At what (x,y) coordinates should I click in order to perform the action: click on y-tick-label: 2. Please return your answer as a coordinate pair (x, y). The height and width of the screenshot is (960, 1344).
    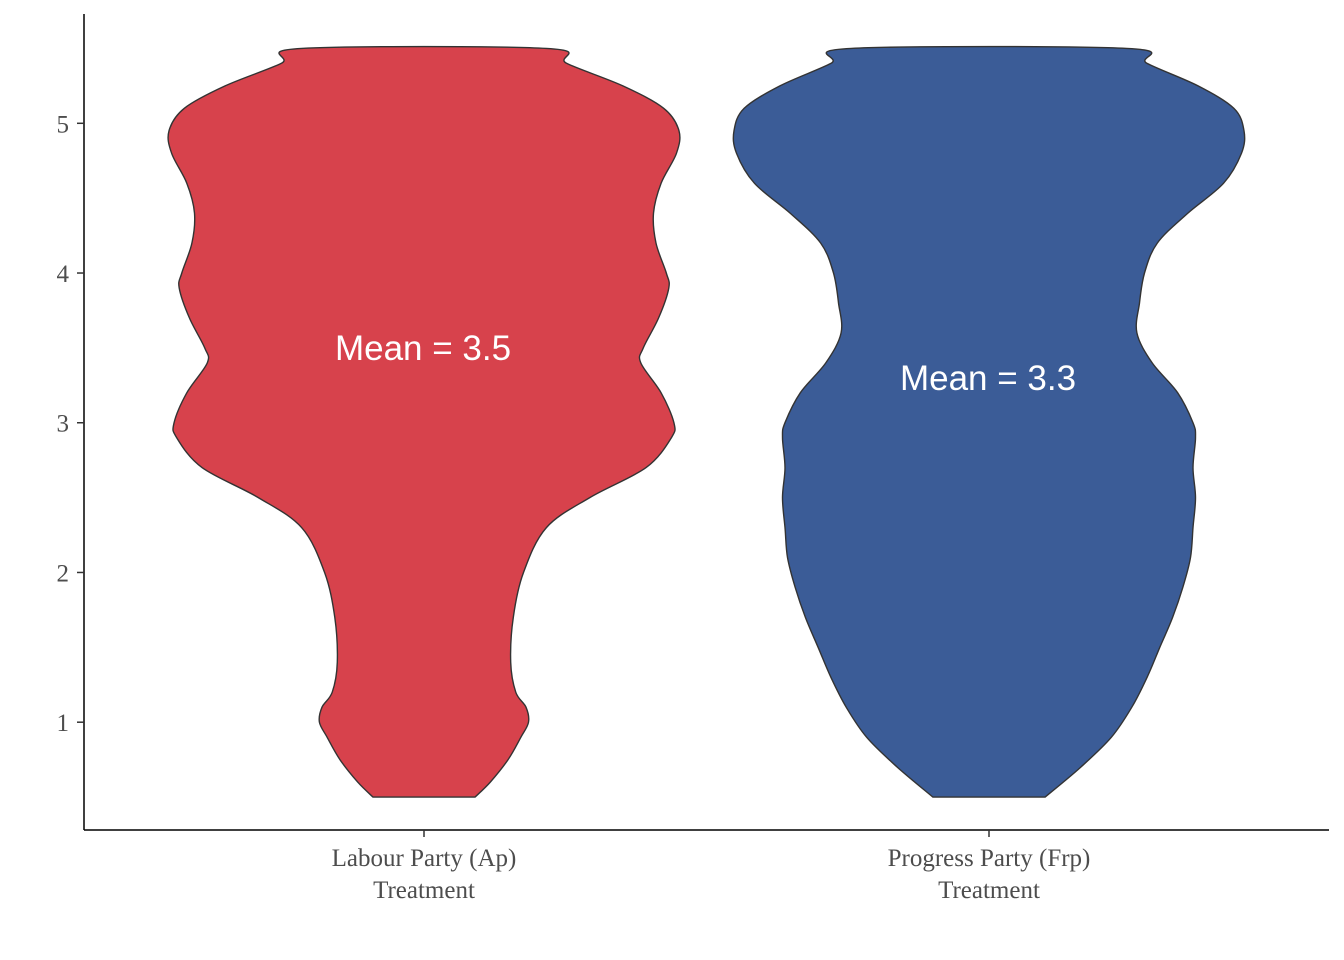
    Looking at the image, I should click on (63, 573).